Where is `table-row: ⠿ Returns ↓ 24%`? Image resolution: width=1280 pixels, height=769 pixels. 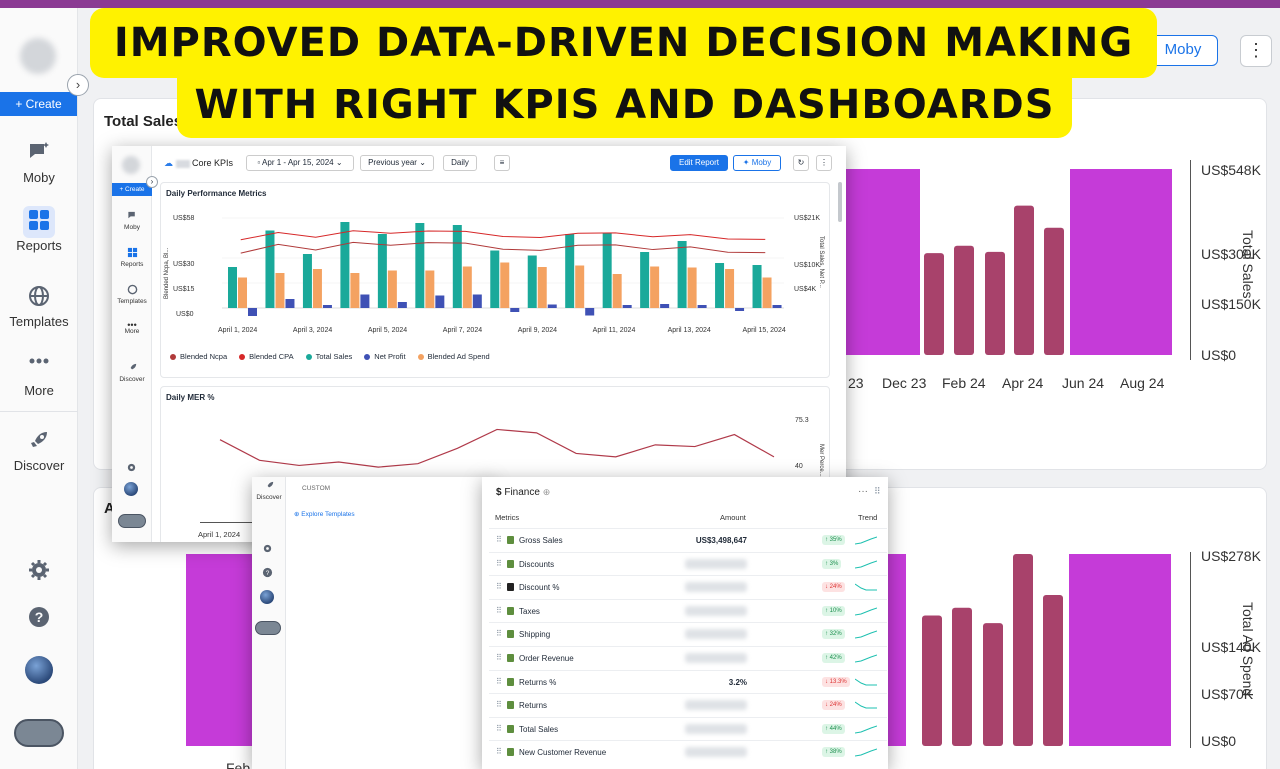 table-row: ⠿ Returns ↓ 24% is located at coordinates (688, 704).